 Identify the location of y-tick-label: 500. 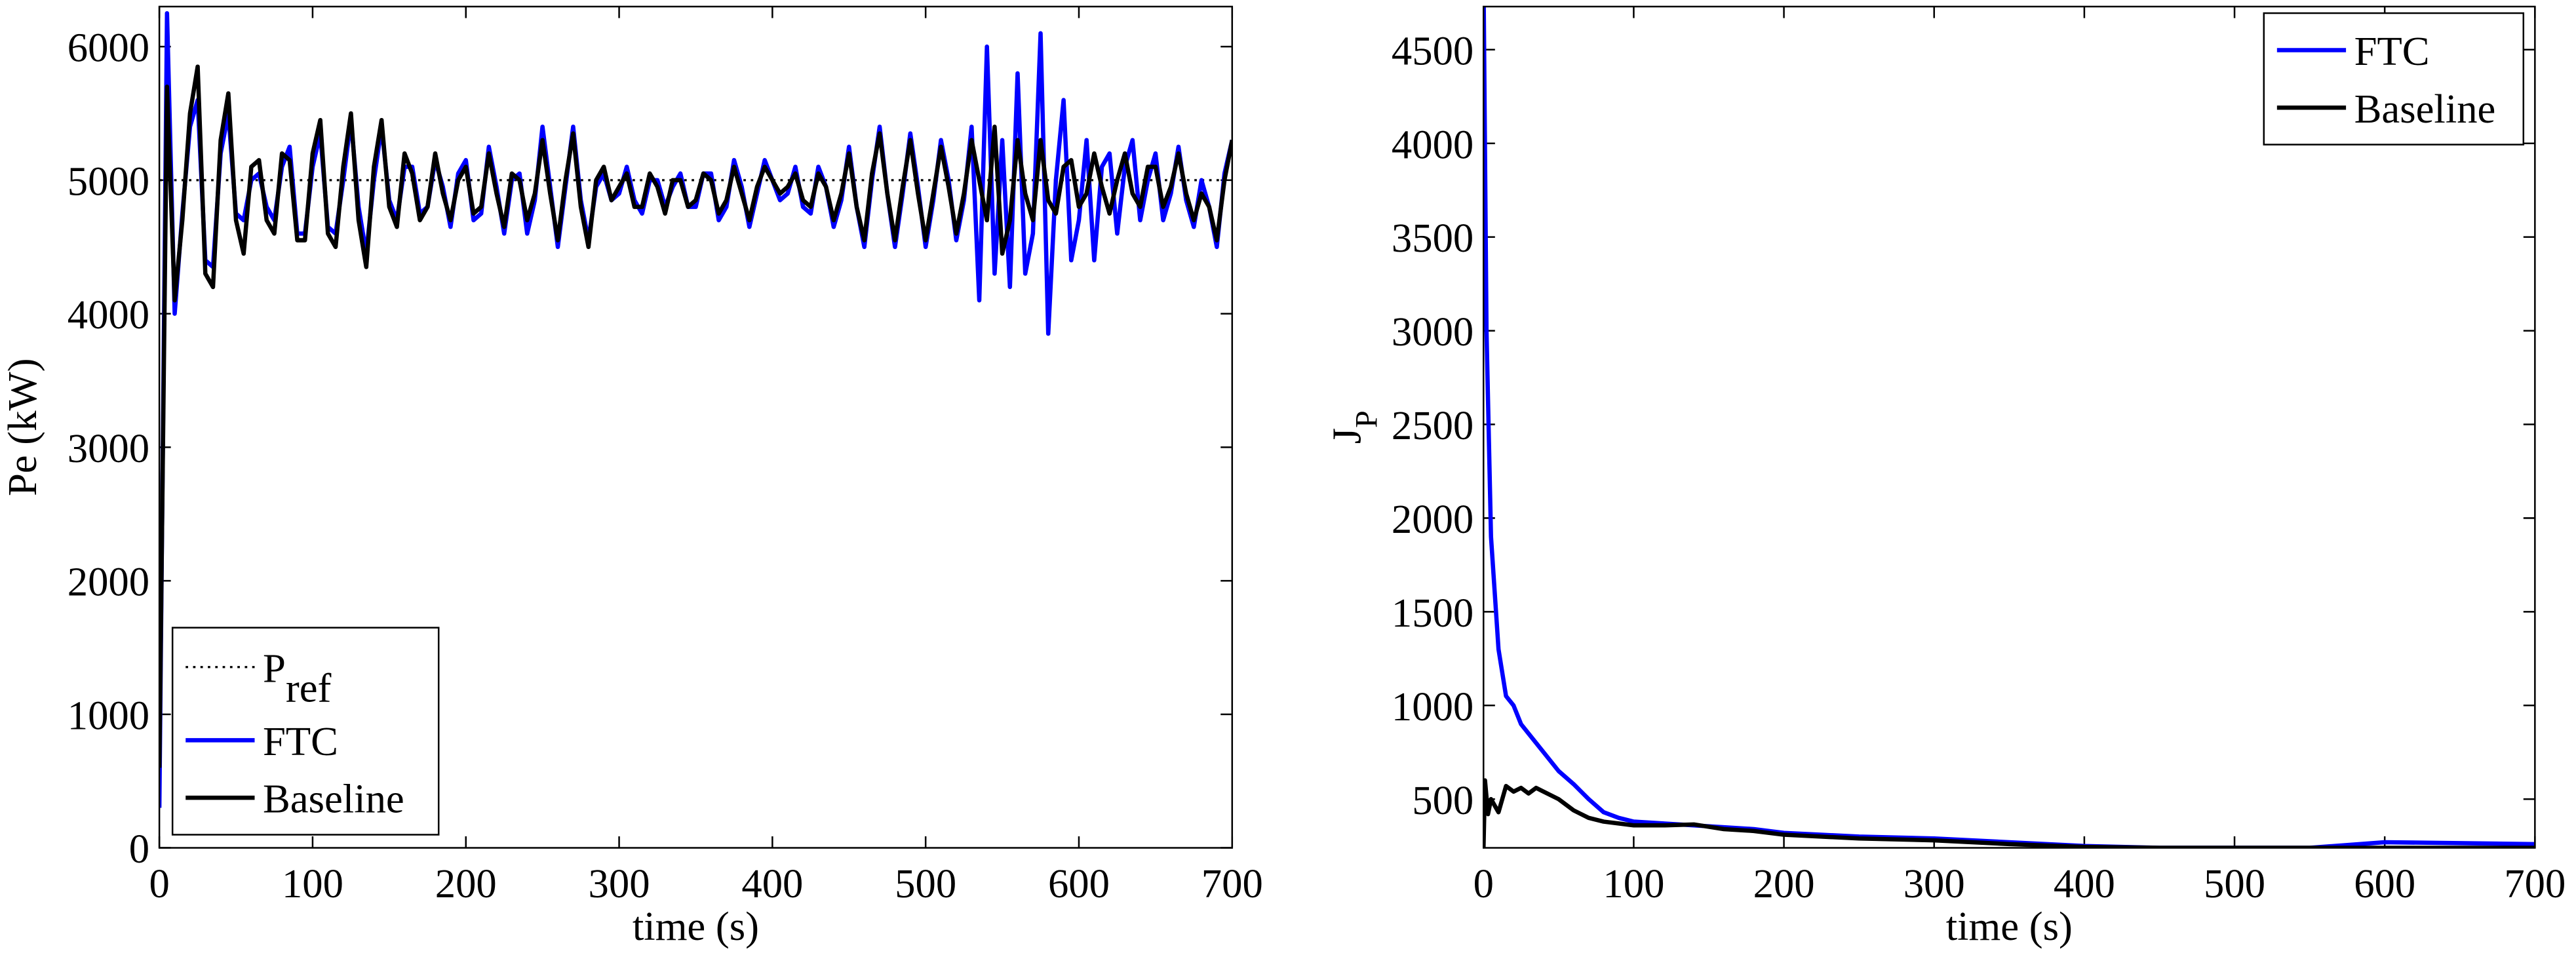
(1442, 800).